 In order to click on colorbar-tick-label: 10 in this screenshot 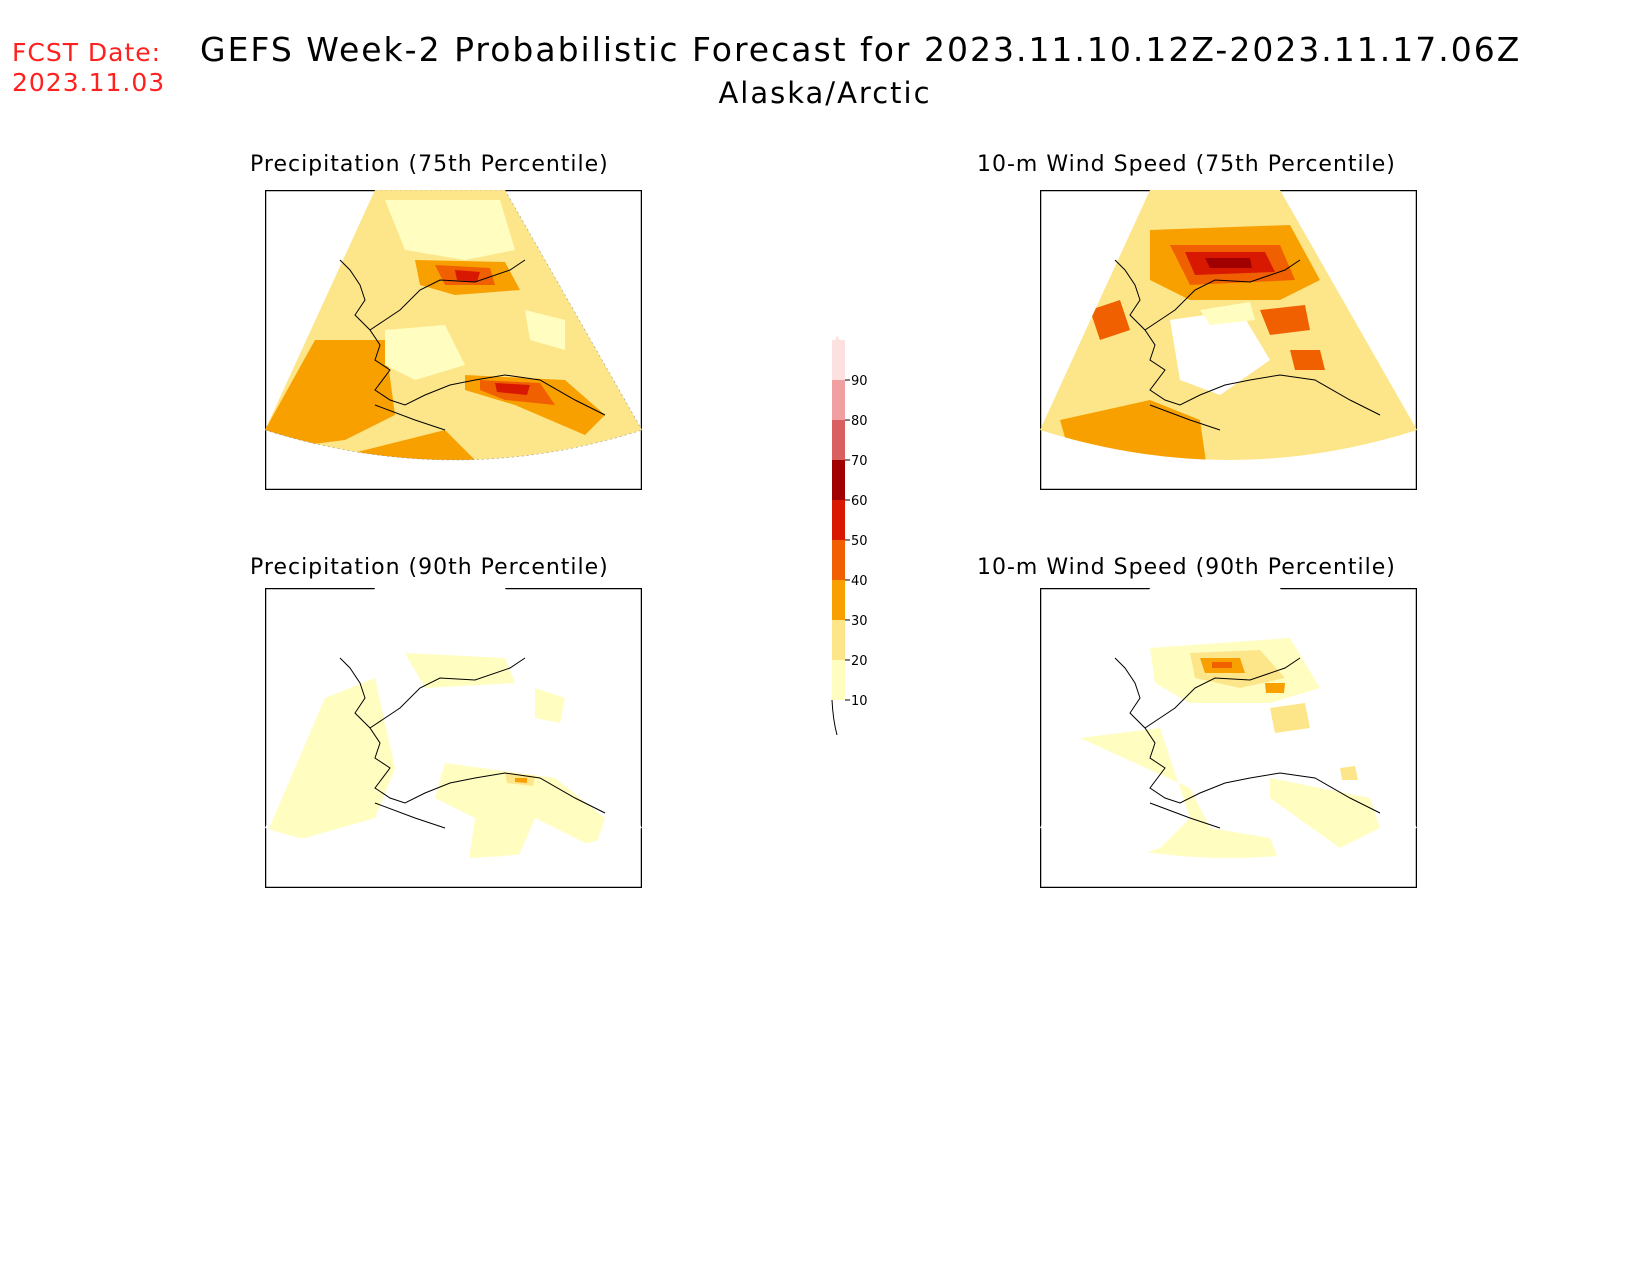, I will do `click(859, 701)`.